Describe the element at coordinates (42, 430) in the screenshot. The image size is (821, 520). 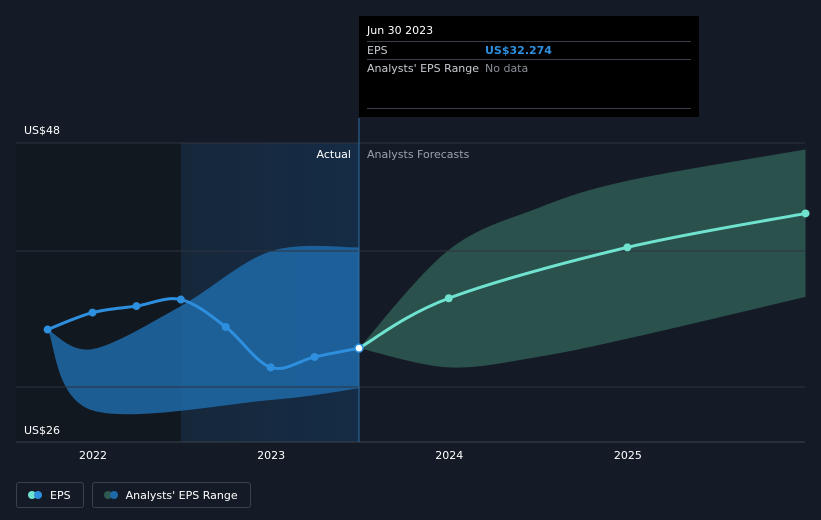
I see `y-axis-min-label: US$26` at that location.